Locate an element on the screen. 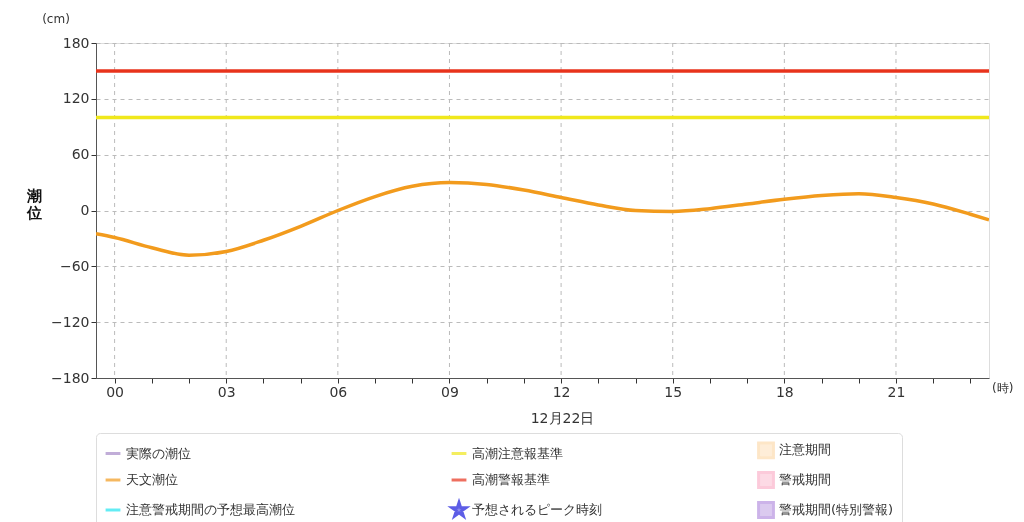 This screenshot has height=522, width=1024. y-axis-title: 潮位 is located at coordinates (34, 204).